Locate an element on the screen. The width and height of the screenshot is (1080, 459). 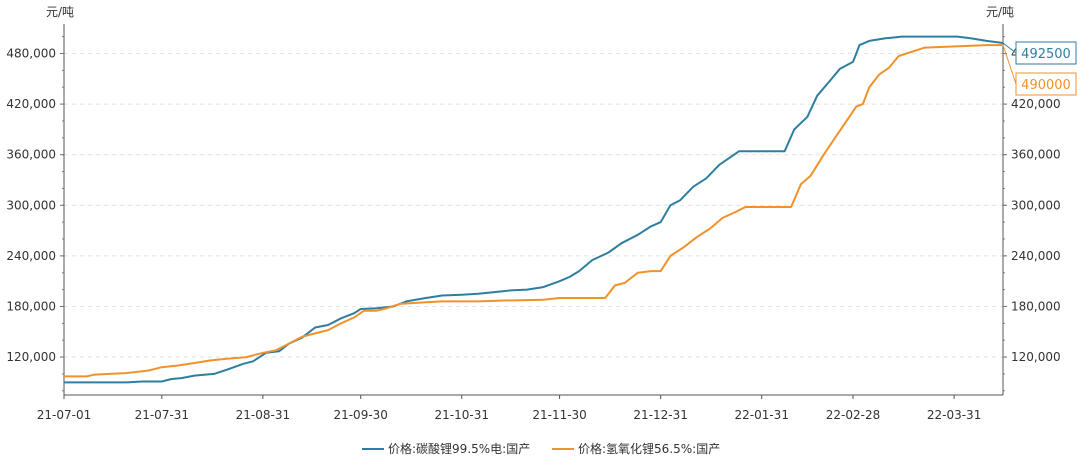
x-tick-label: 21-07-31 is located at coordinates (162, 415).